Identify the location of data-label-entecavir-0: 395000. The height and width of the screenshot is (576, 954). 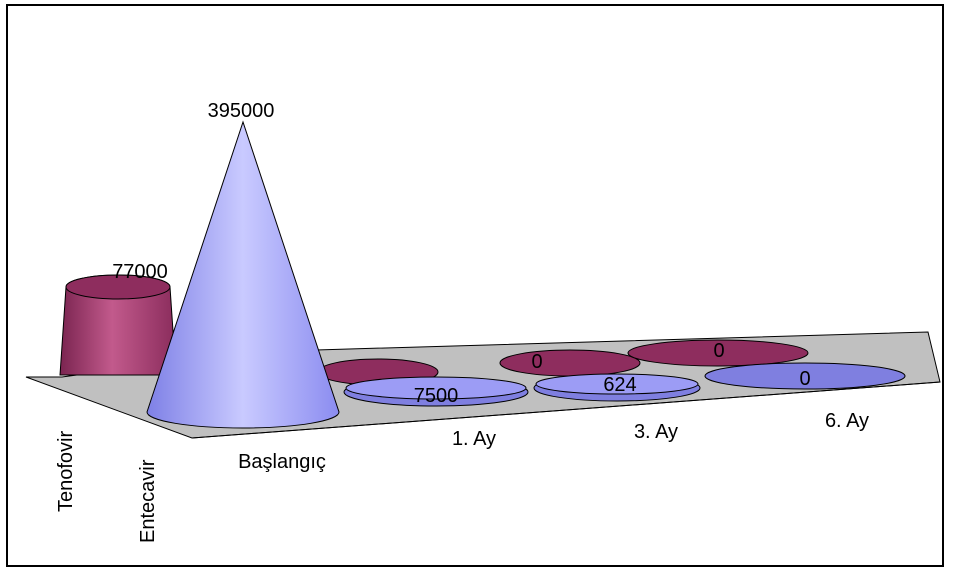
(241, 111).